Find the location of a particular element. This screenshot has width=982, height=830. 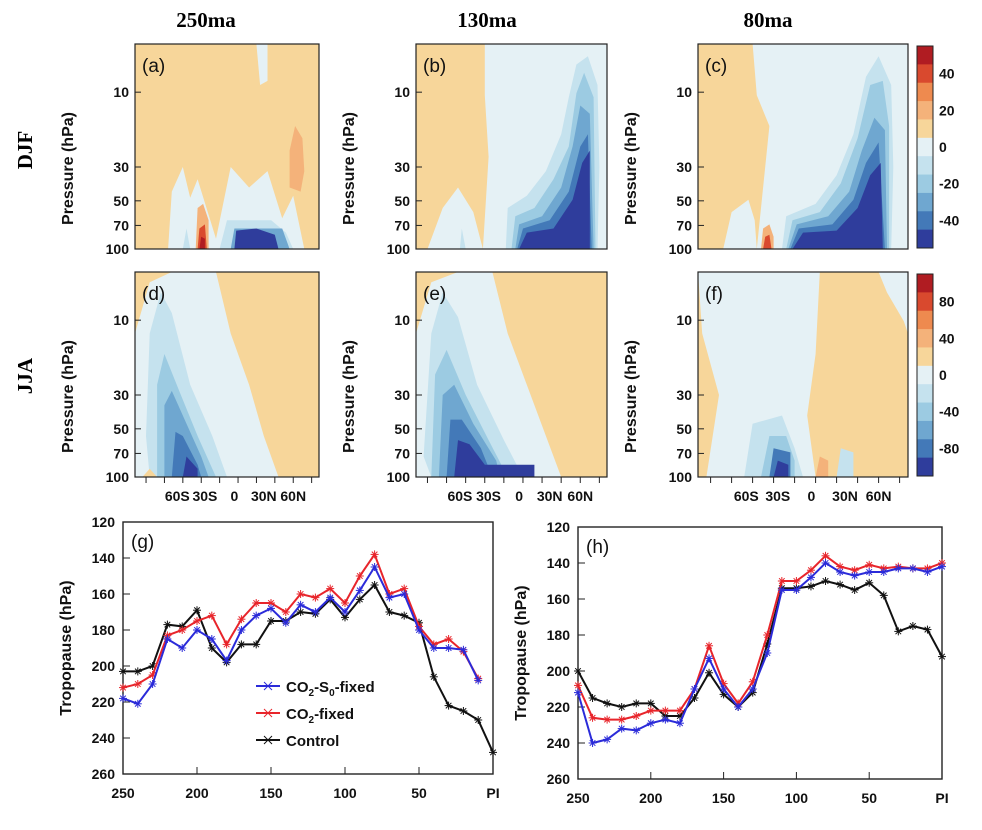

panel-label: (f) is located at coordinates (714, 294).